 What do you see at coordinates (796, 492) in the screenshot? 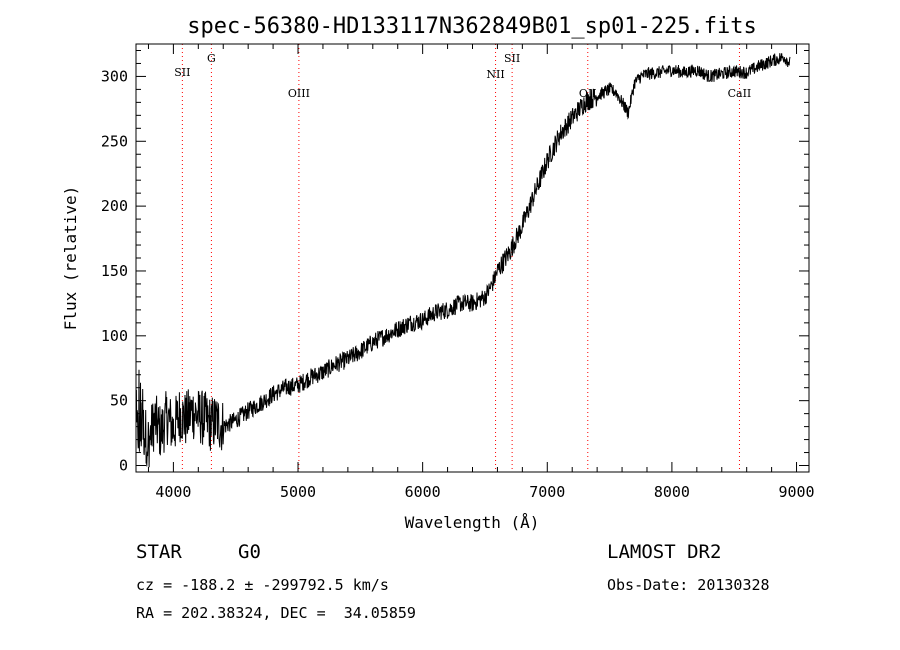
I see `x-tick-label: 9000` at bounding box center [796, 492].